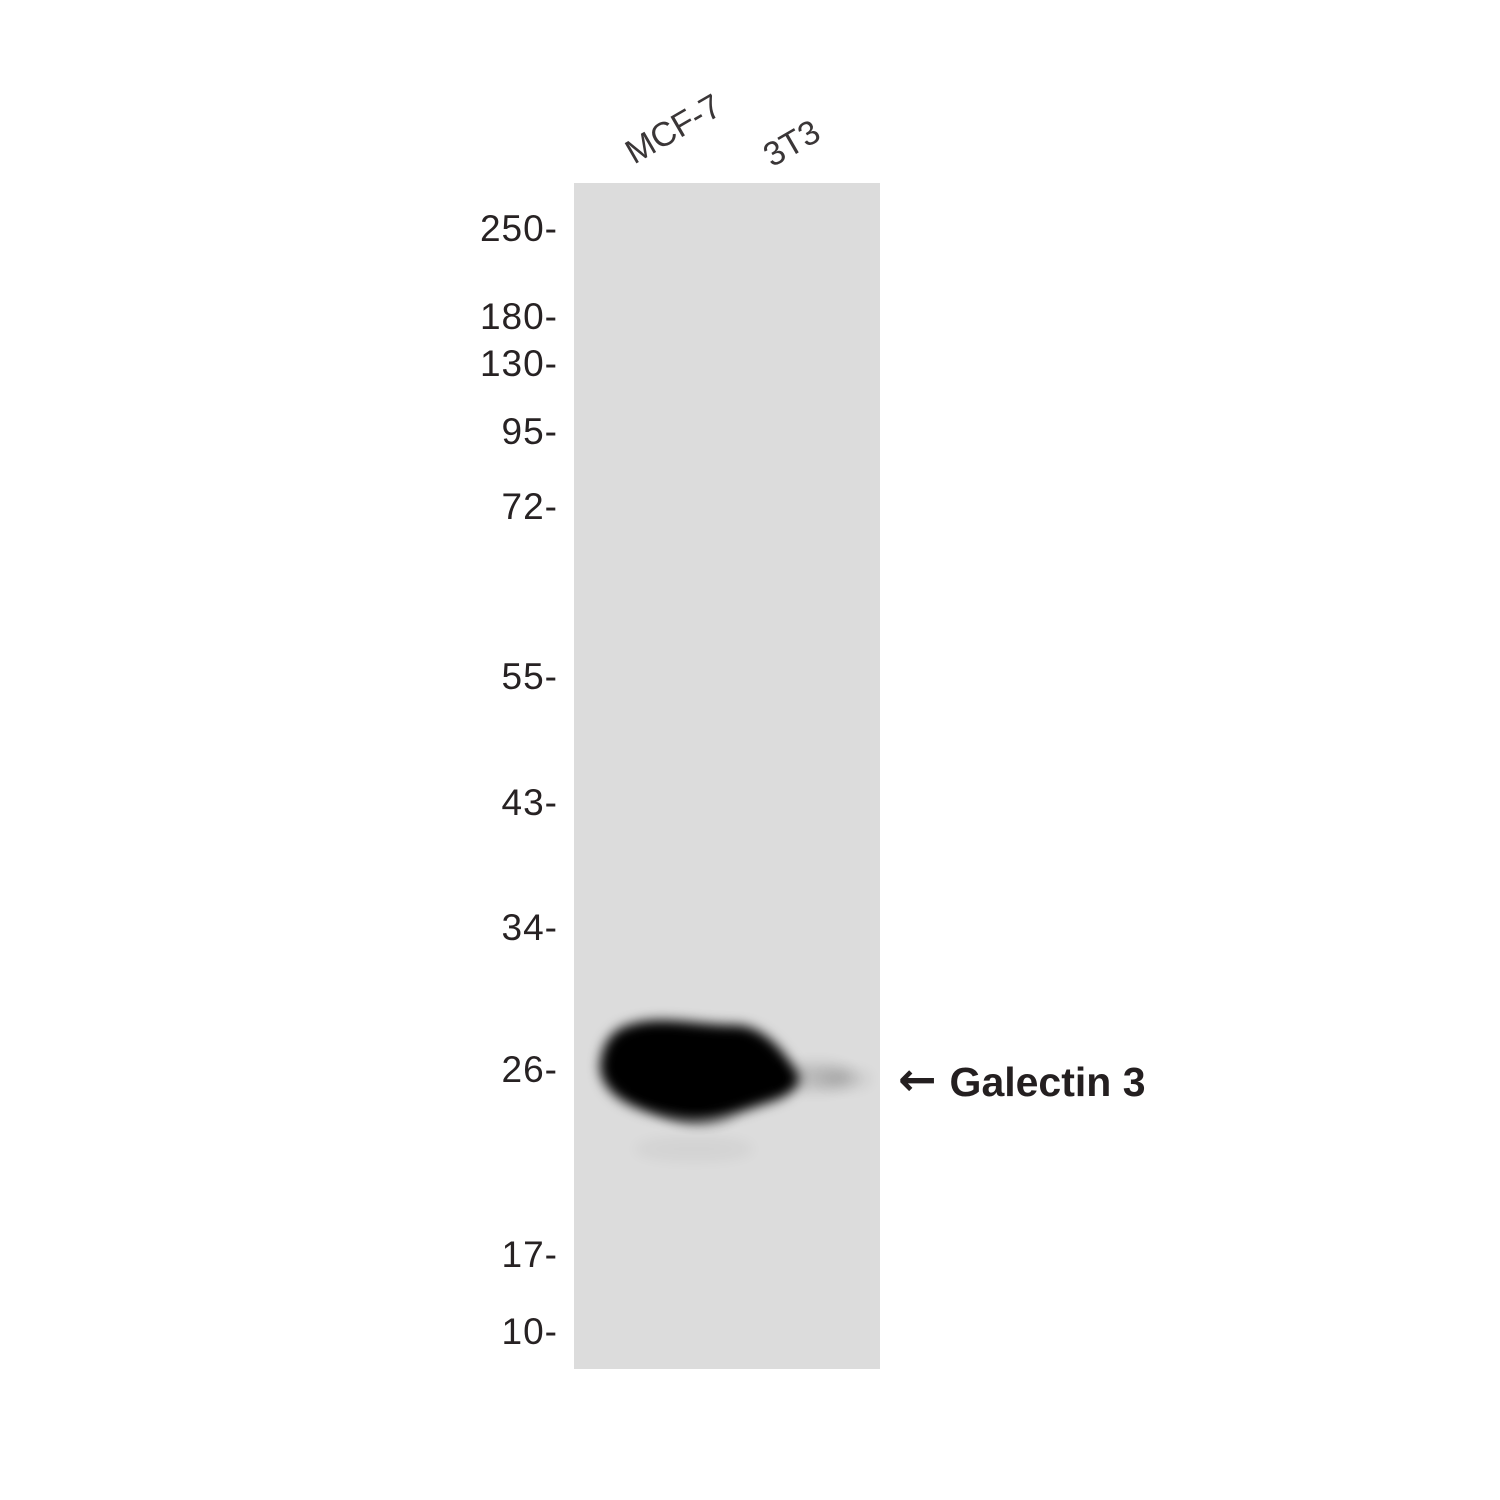 Image resolution: width=1500 pixels, height=1500 pixels. What do you see at coordinates (518, 228) in the screenshot?
I see `mw-marker-250: 250-` at bounding box center [518, 228].